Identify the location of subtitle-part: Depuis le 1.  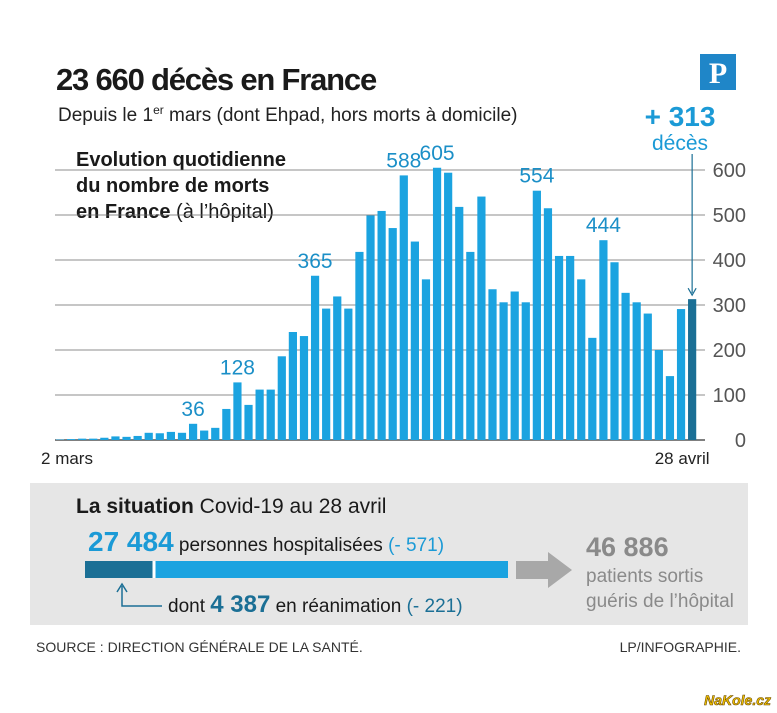
(105, 115).